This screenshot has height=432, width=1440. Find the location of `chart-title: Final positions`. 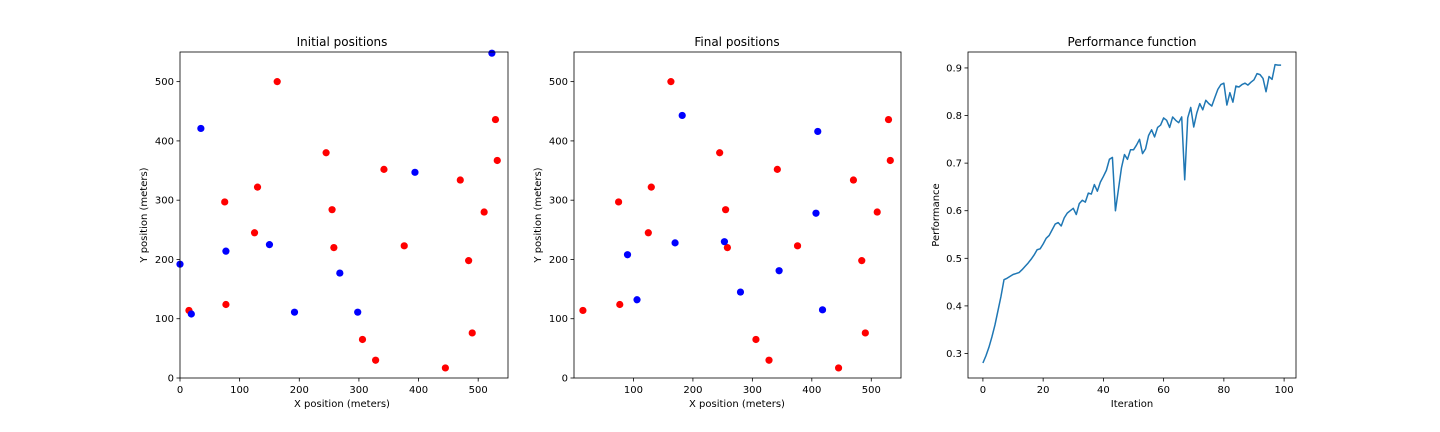

chart-title: Final positions is located at coordinates (736, 42).